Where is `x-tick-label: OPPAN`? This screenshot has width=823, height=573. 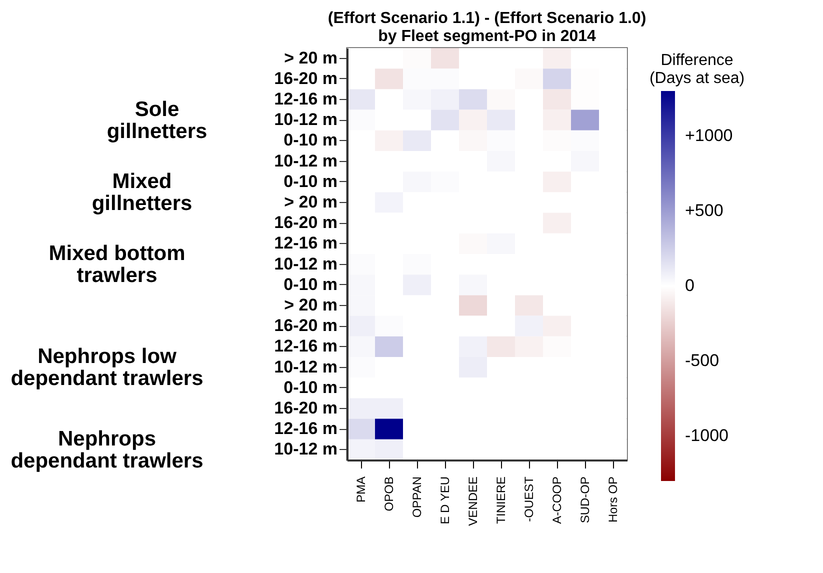
x-tick-label: OPPAN is located at coordinates (417, 497).